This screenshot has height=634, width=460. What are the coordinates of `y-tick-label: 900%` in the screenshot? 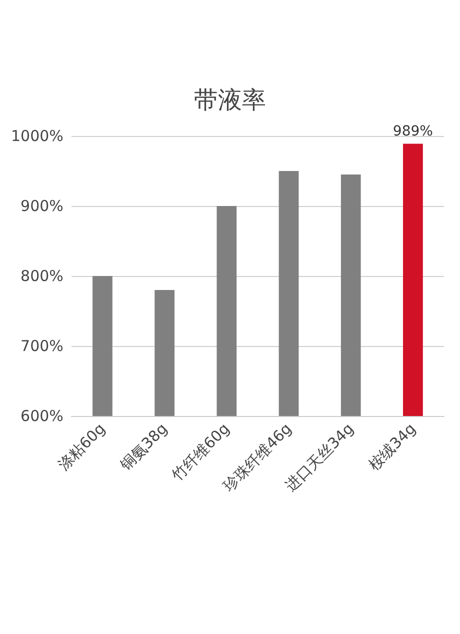 It's located at (42, 206).